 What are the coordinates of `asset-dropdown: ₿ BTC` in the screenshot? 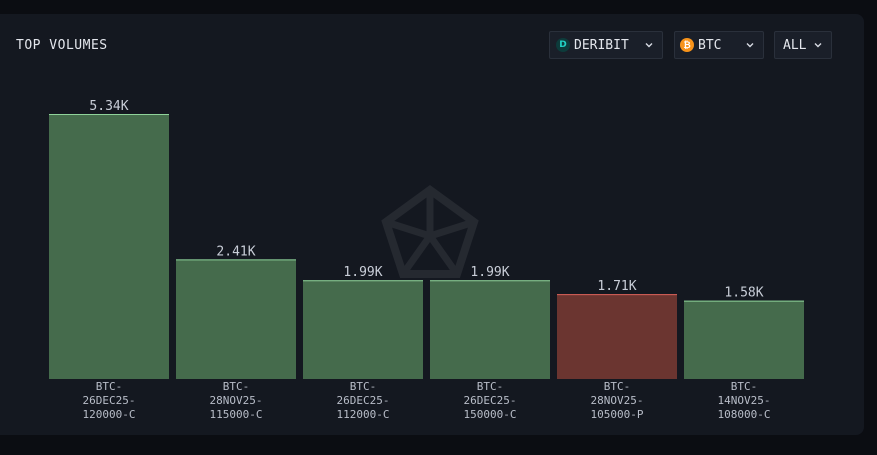 It's located at (719, 45).